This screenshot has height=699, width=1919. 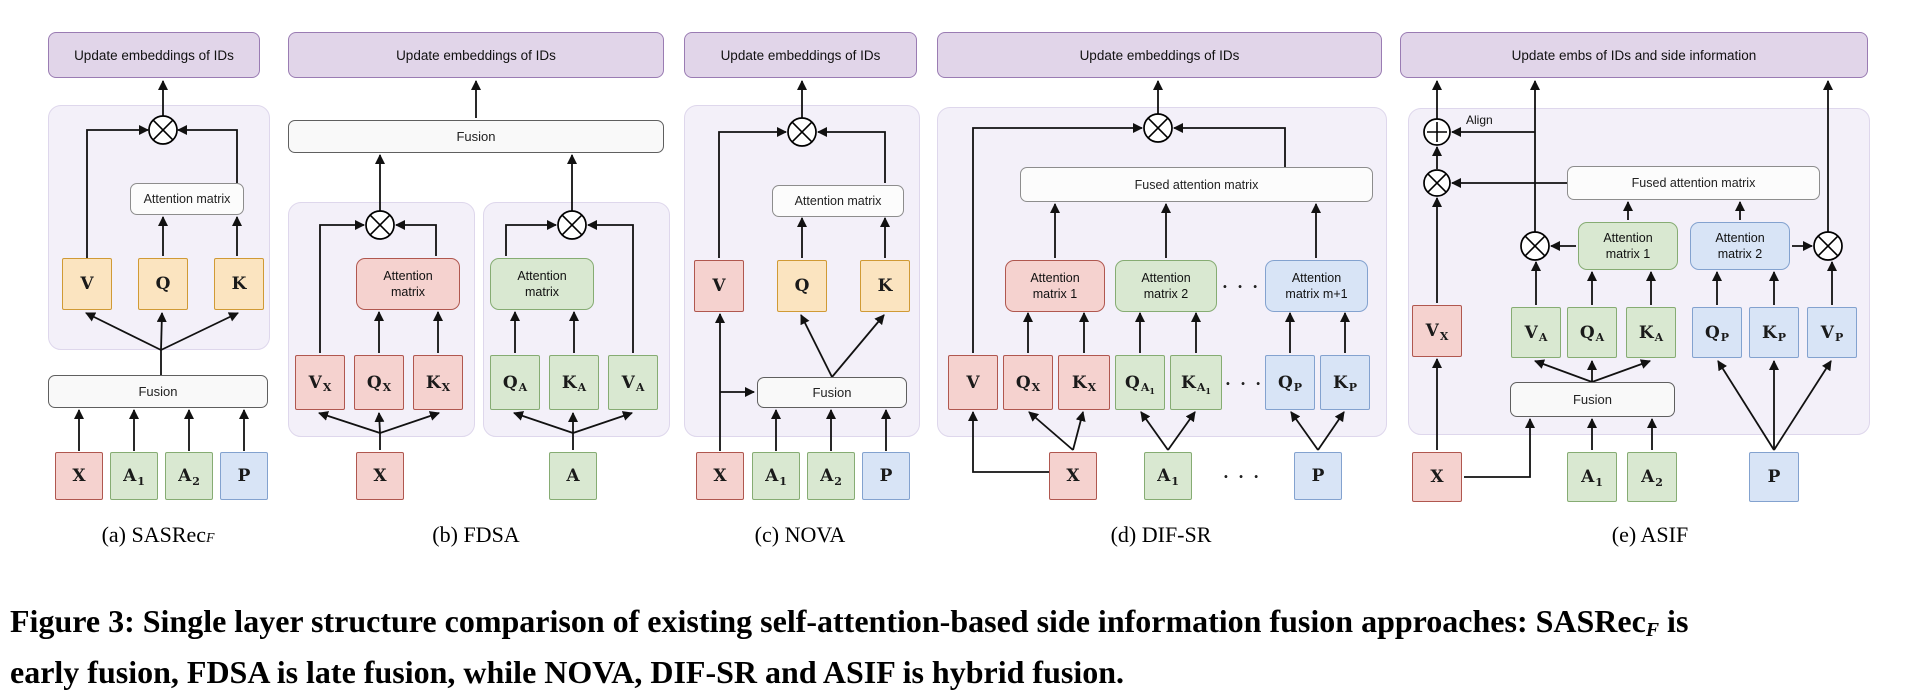 I want to click on panel-b-fusion-box: Fusion, so click(x=476, y=136).